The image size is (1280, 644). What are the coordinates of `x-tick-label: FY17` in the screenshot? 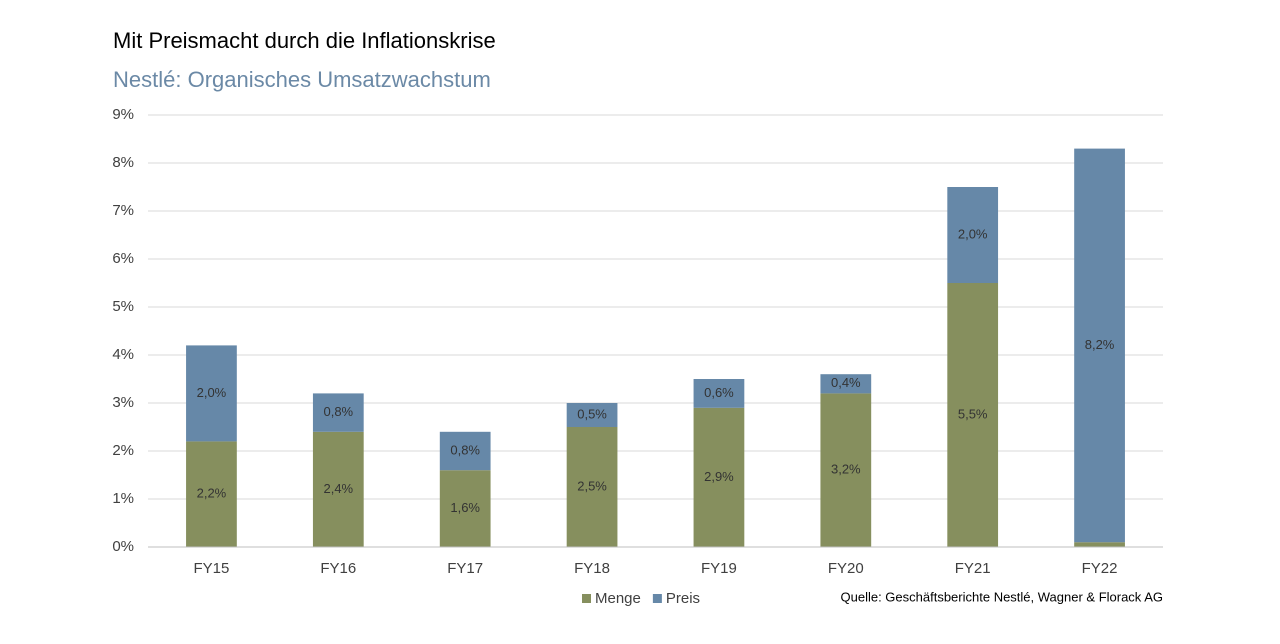 It's located at (465, 568).